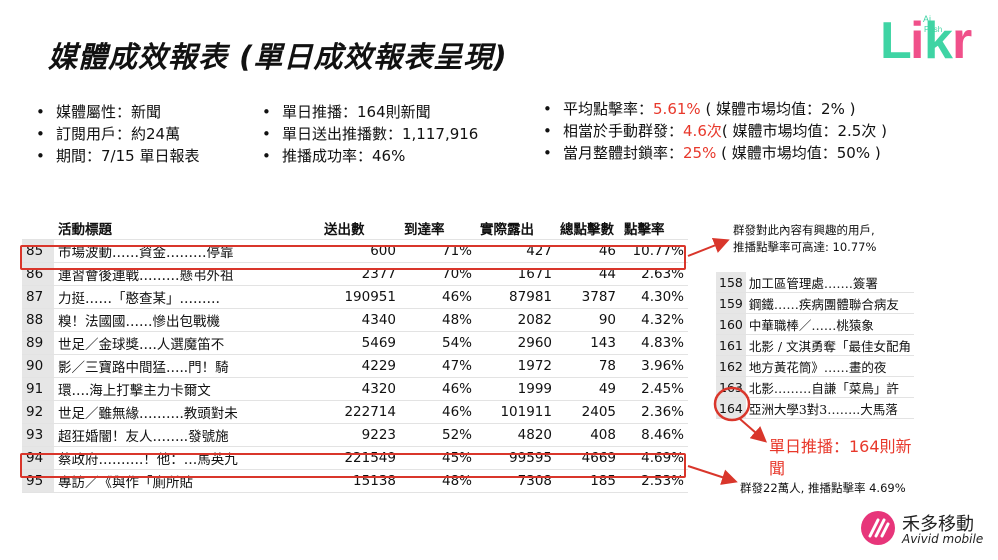  What do you see at coordinates (654, 343) in the screenshot?
I see `row-ctr: 4.83%` at bounding box center [654, 343].